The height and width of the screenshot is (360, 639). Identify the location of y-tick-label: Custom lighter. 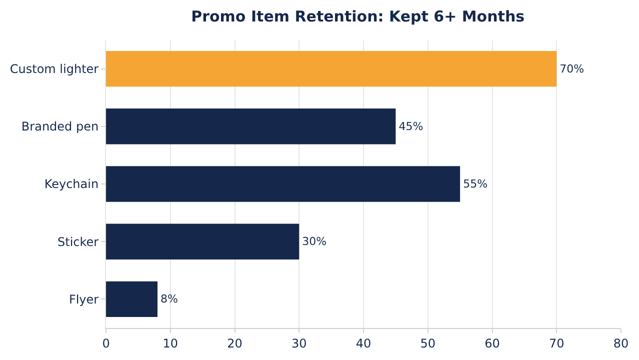
(54, 69).